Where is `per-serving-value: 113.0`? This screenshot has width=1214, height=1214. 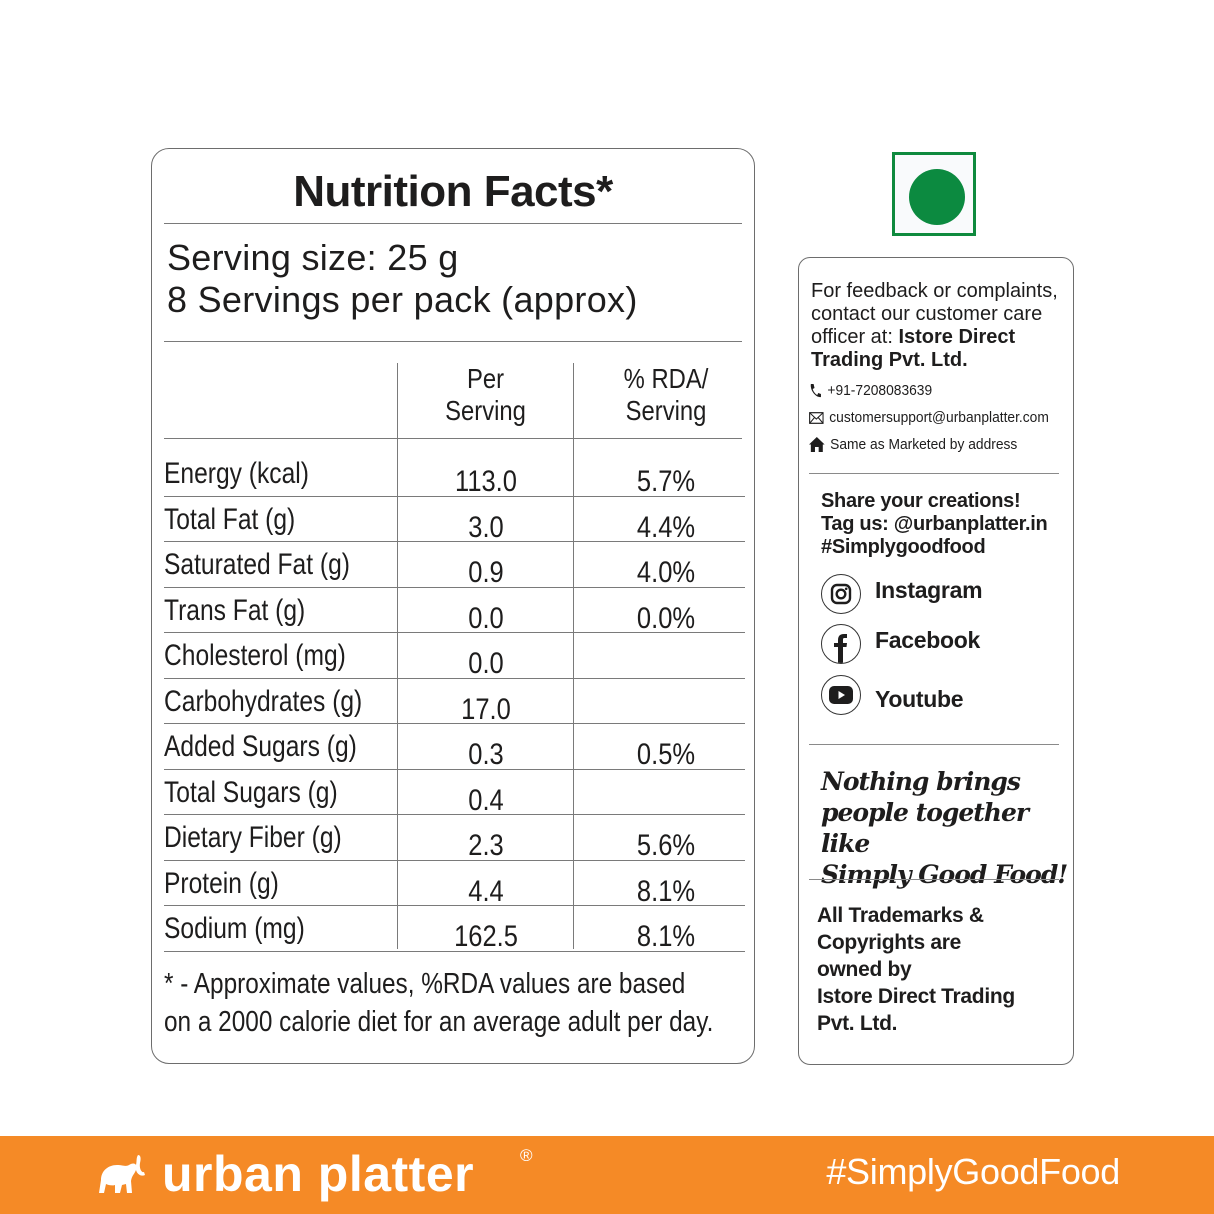 per-serving-value: 113.0 is located at coordinates (486, 481).